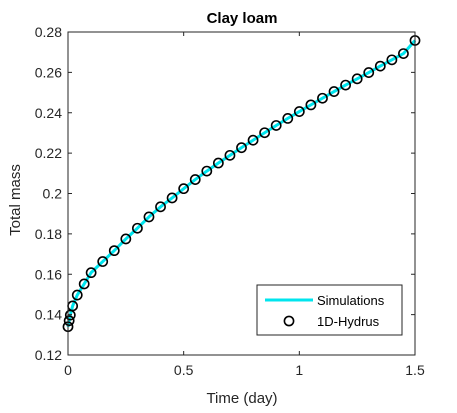  I want to click on legend-label-1d-hydrus: 1D-Hydrus, so click(348, 321).